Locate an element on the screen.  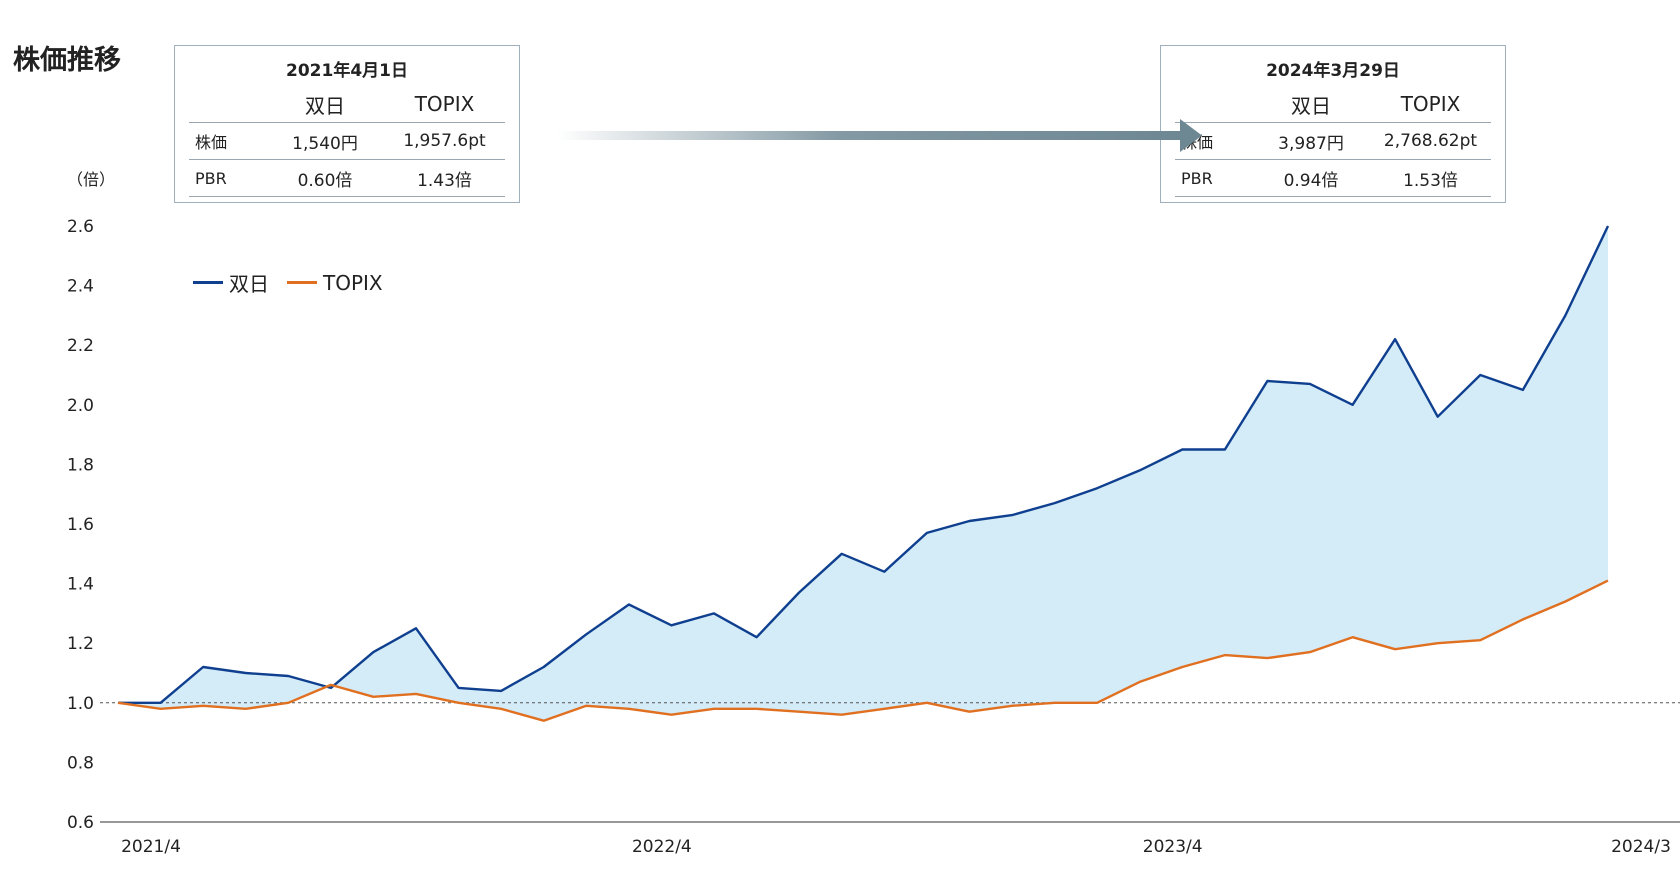
x-tick-label: 2024/3 is located at coordinates (1641, 847).